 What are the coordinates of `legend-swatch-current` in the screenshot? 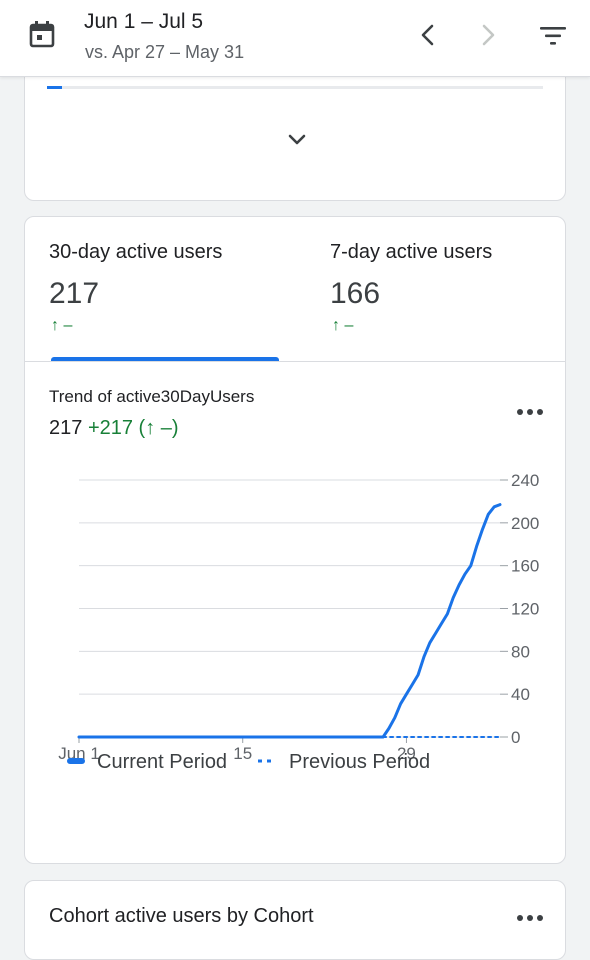 It's located at (76, 761).